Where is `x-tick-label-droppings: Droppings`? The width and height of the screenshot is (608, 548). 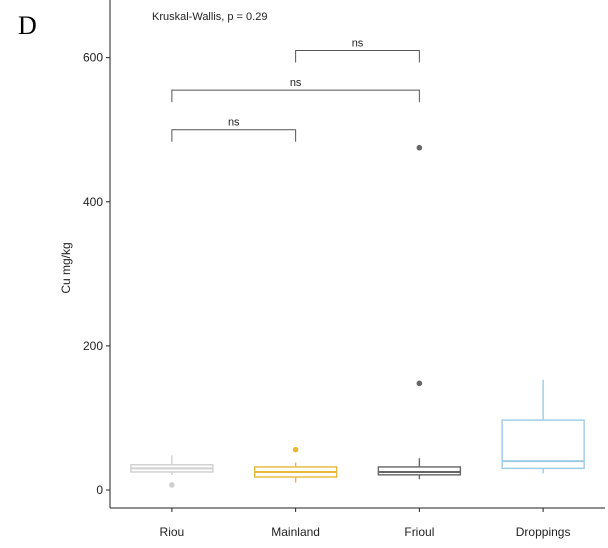 x-tick-label-droppings: Droppings is located at coordinates (543, 532).